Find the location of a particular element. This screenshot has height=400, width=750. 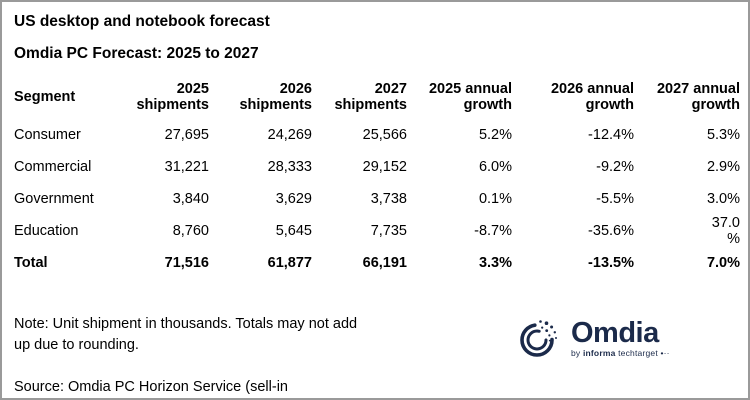

column-header: 2026 annual growth is located at coordinates (592, 97).